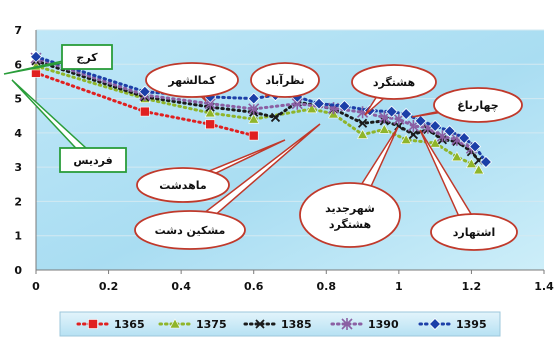  I want to click on y-tick-label: 4, so click(18, 133).